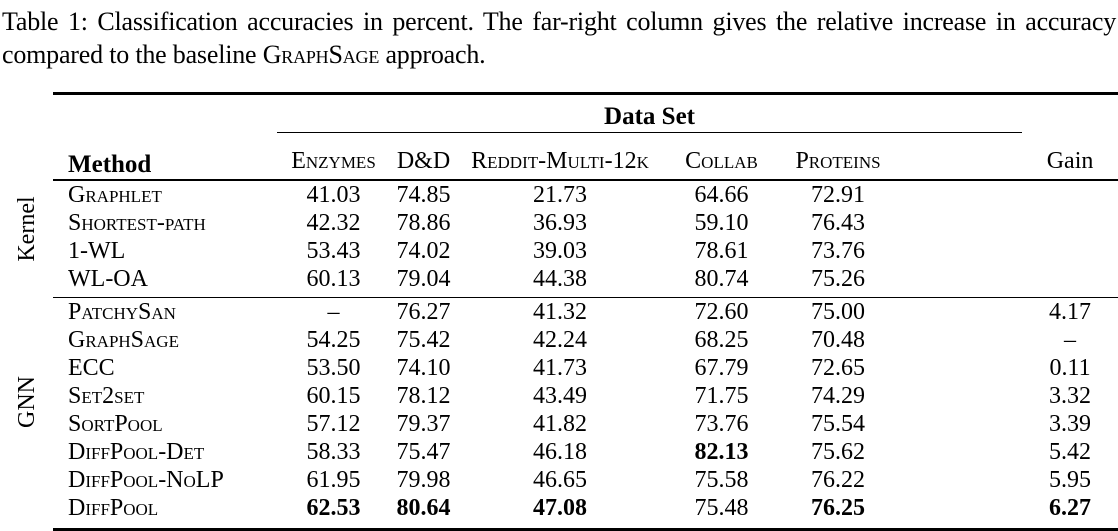 The height and width of the screenshot is (531, 1118). What do you see at coordinates (123, 340) in the screenshot?
I see `method-cell: GraphSage` at bounding box center [123, 340].